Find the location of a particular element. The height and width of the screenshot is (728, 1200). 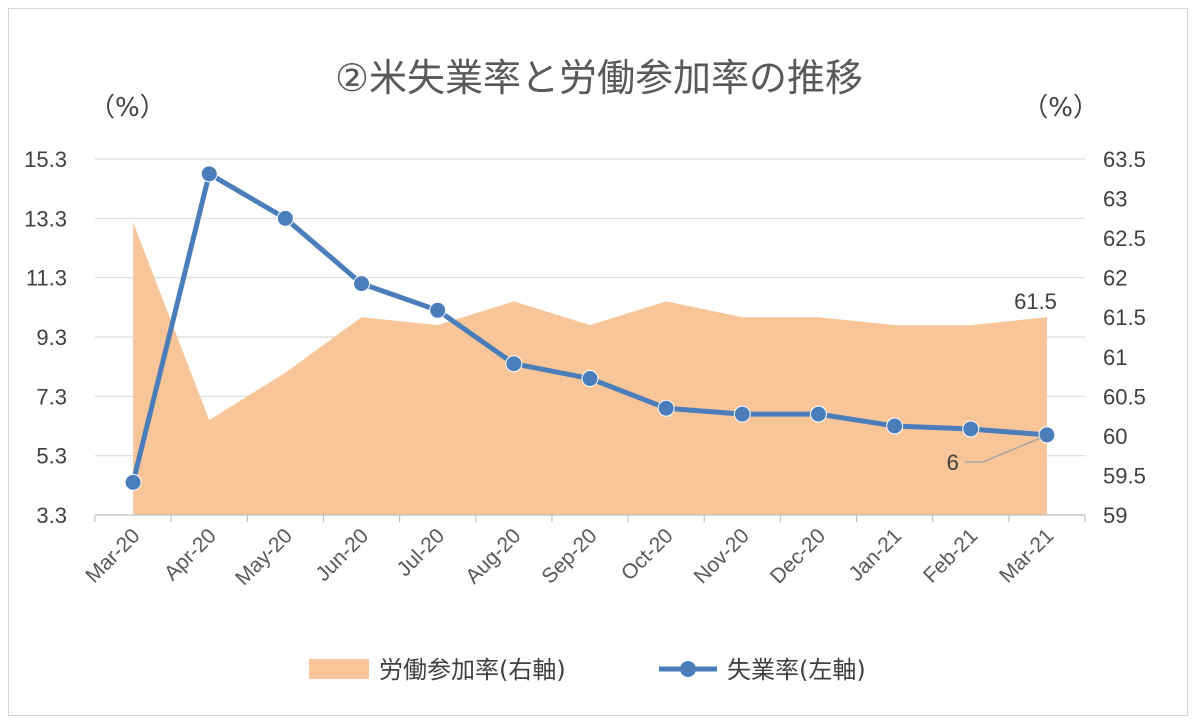

x-tick-label: Mar-20 is located at coordinates (112, 555).